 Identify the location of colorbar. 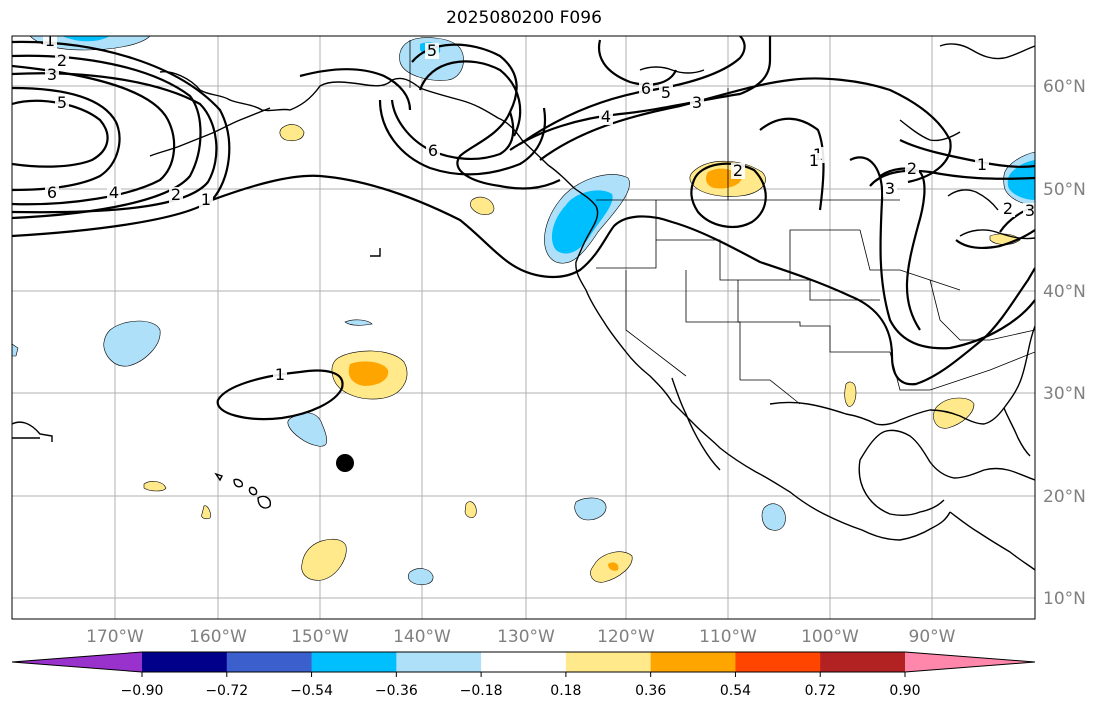
(523, 662).